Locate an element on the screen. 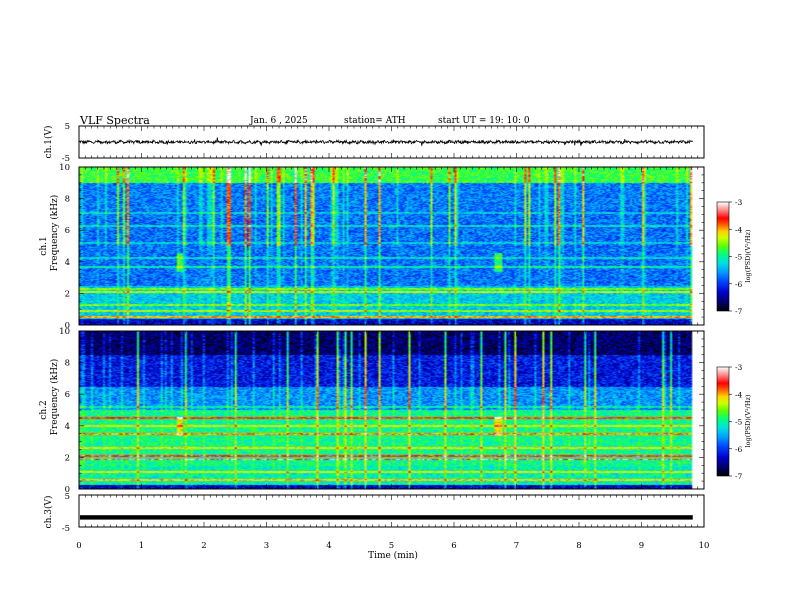  time-axis-tick-labels: 0 1 2 3 4 5 6 7 8 9 10 is located at coordinates (392, 546).